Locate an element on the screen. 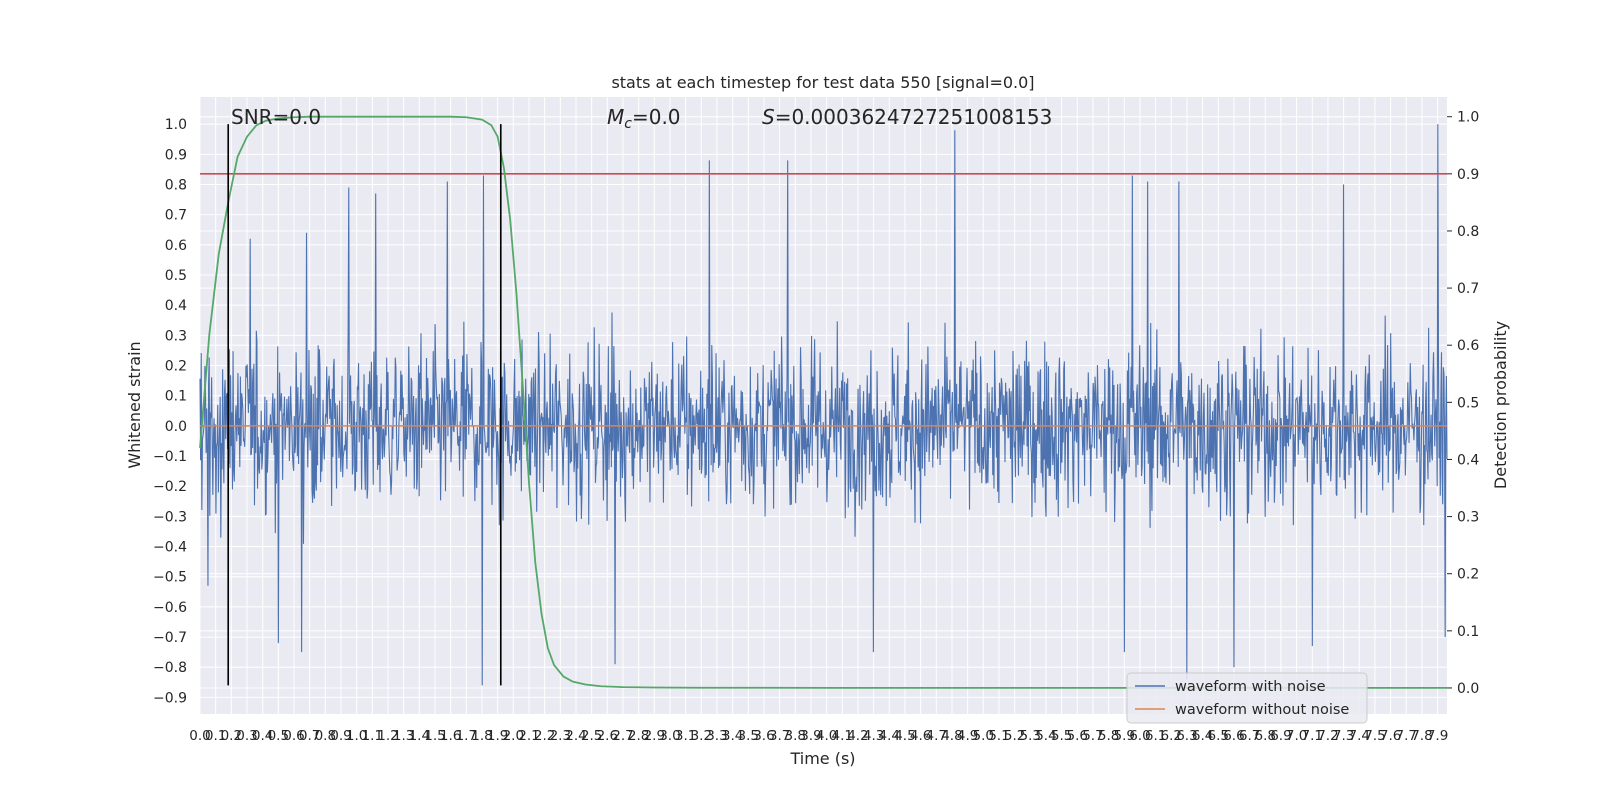 The height and width of the screenshot is (800, 1600). y-tick-label-left: 0.0 is located at coordinates (176, 427).